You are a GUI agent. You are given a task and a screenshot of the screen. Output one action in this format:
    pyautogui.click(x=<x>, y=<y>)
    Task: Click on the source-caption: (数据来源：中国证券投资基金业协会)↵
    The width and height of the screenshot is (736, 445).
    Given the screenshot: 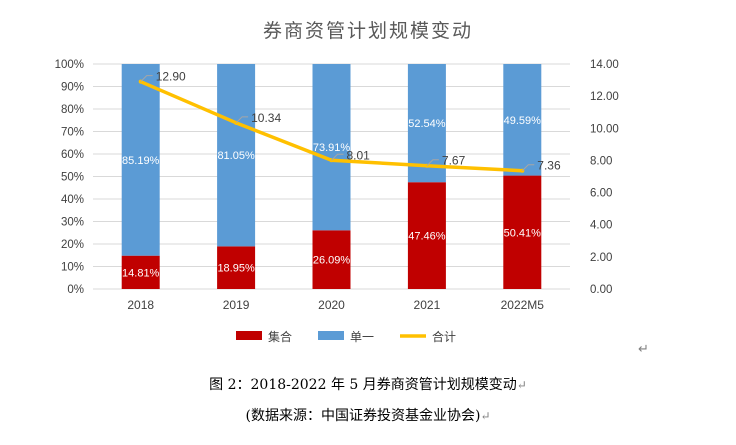 What is the action you would take?
    pyautogui.click(x=368, y=415)
    